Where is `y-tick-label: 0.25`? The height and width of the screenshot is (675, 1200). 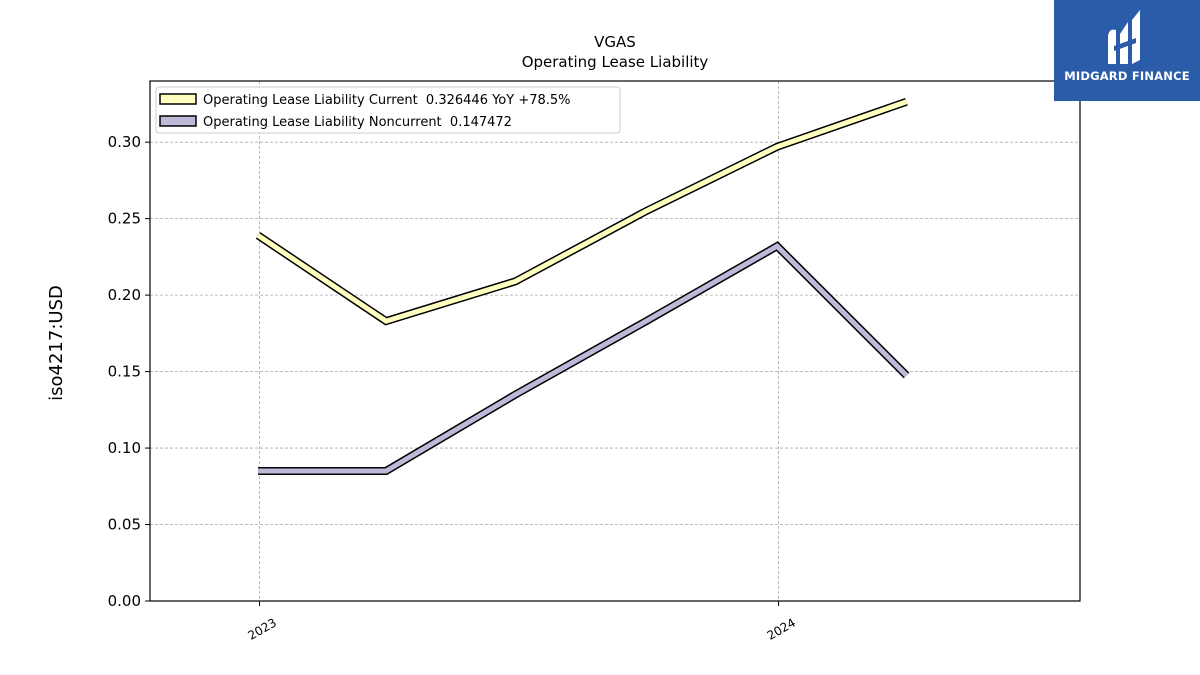 y-tick-label: 0.25 is located at coordinates (124, 219).